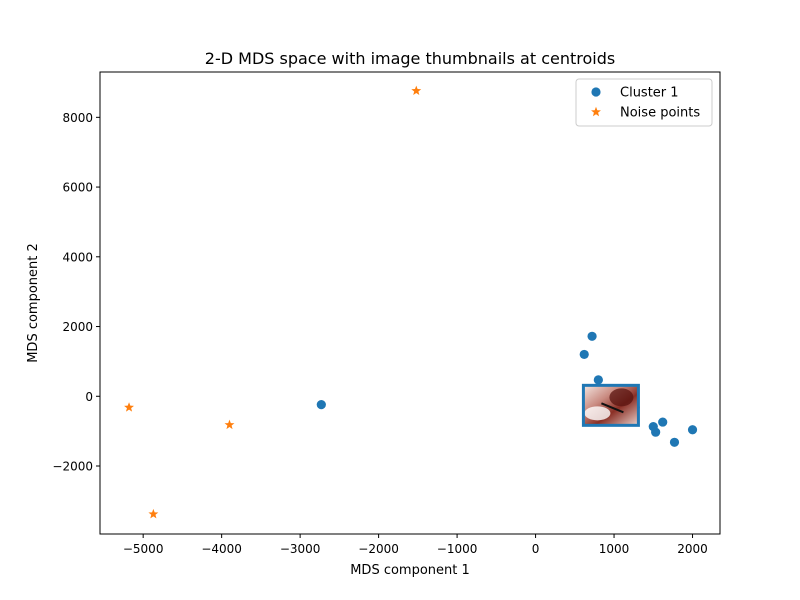 The height and width of the screenshot is (600, 800). What do you see at coordinates (33, 303) in the screenshot?
I see `y-axis-label: MDS component 2` at bounding box center [33, 303].